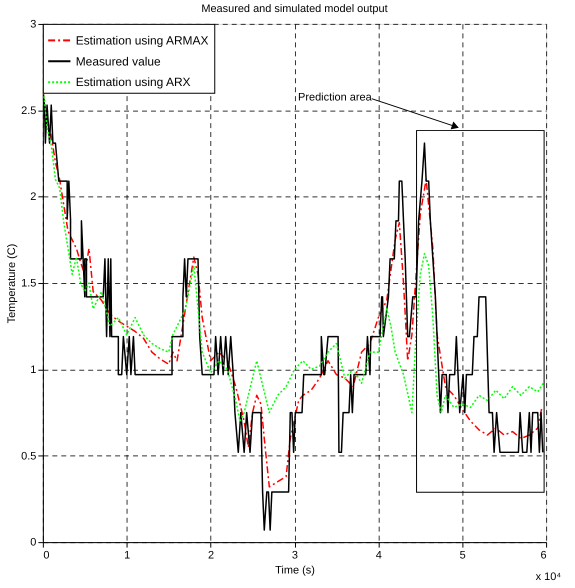  I want to click on y-tick-label: 0.5, so click(28, 456).